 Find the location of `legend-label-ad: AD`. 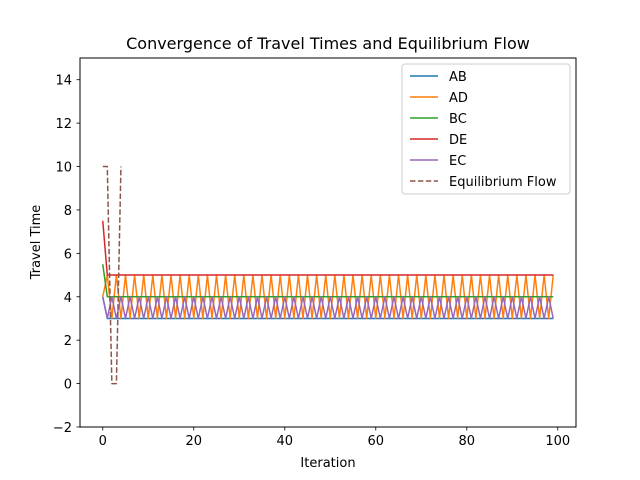

legend-label-ad: AD is located at coordinates (458, 98).